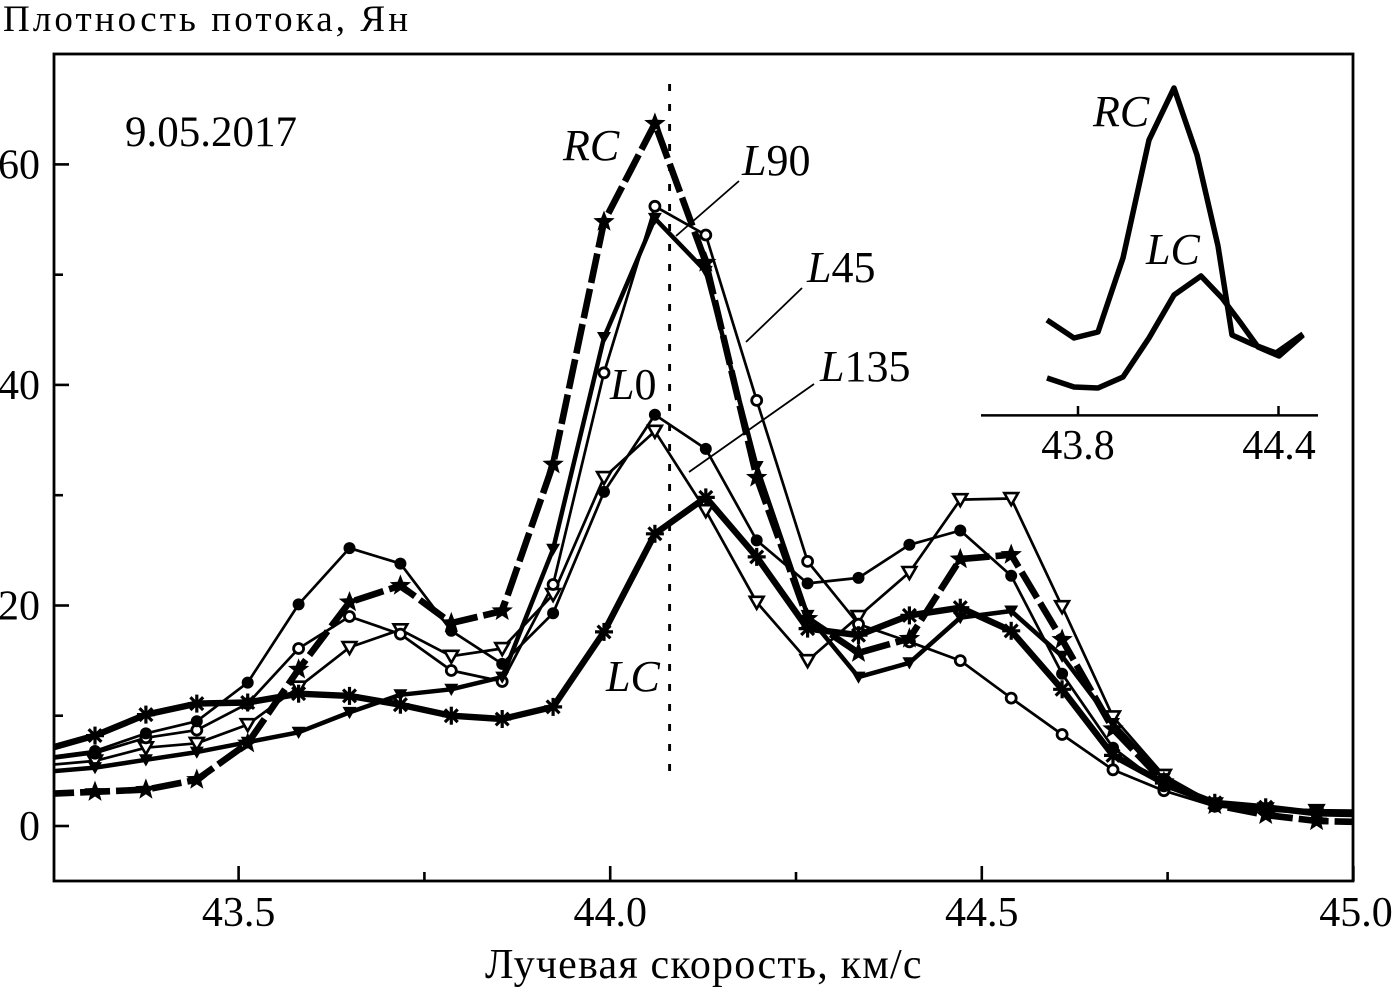  What do you see at coordinates (239, 913) in the screenshot?
I see `svg-text: 43.5` at bounding box center [239, 913].